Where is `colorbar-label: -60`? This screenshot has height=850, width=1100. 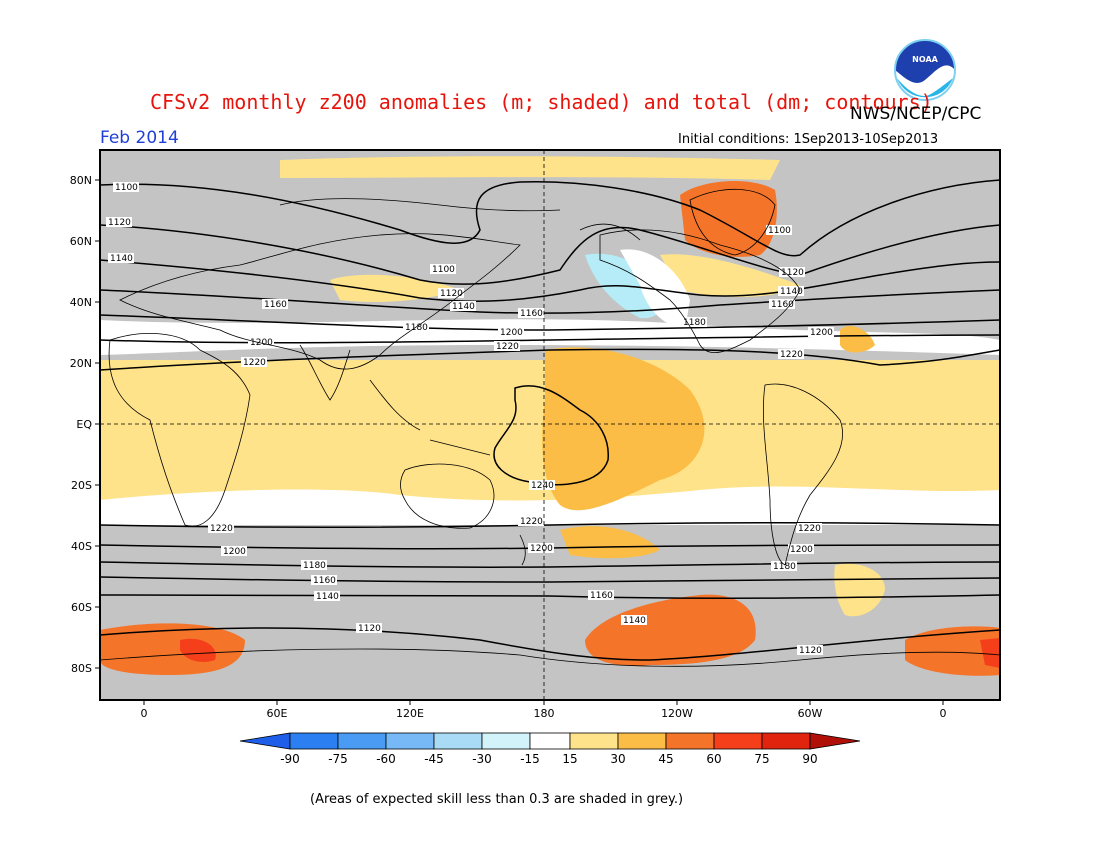
colorbar-label: -60 is located at coordinates (386, 759).